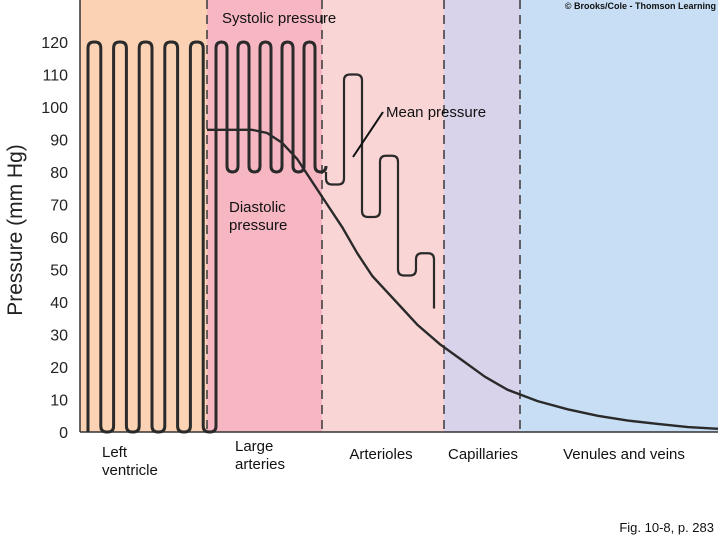 The height and width of the screenshot is (540, 720). Describe the element at coordinates (258, 225) in the screenshot. I see `diastolic-label-line2: pressure` at that location.